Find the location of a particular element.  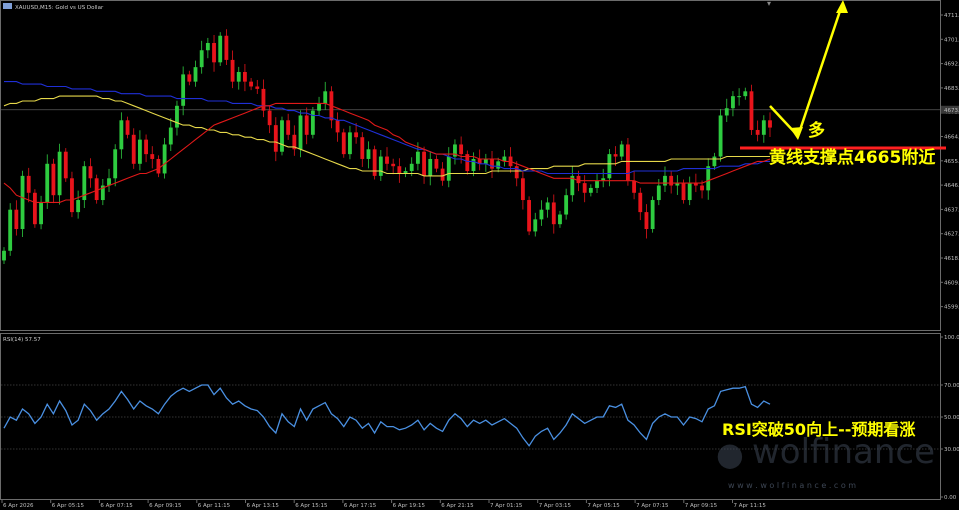

time-tick-label: 6 Apr 19:15 is located at coordinates (409, 506).